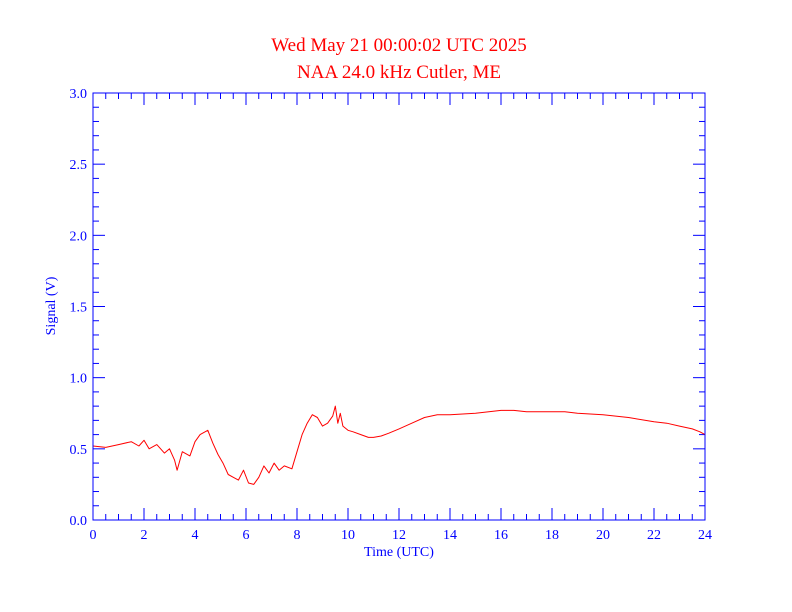 The width and height of the screenshot is (792, 612). I want to click on y-axis-label: Signal (V), so click(51, 305).